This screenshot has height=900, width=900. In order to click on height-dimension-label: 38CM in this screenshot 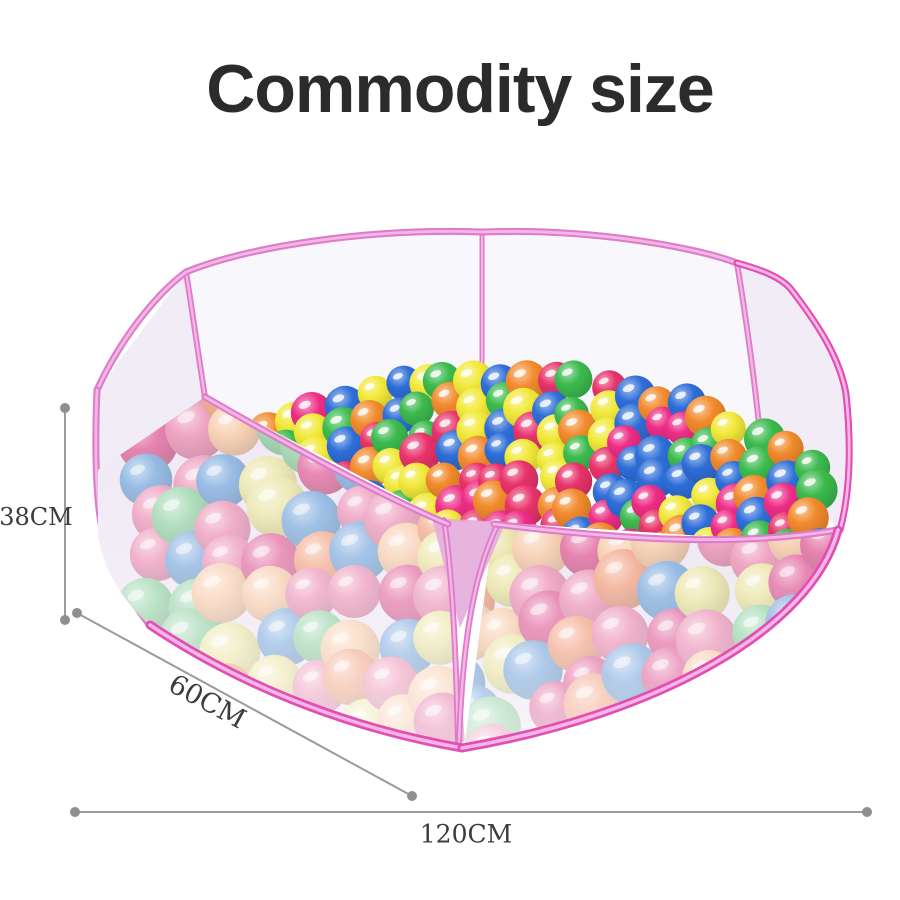, I will do `click(36, 517)`.